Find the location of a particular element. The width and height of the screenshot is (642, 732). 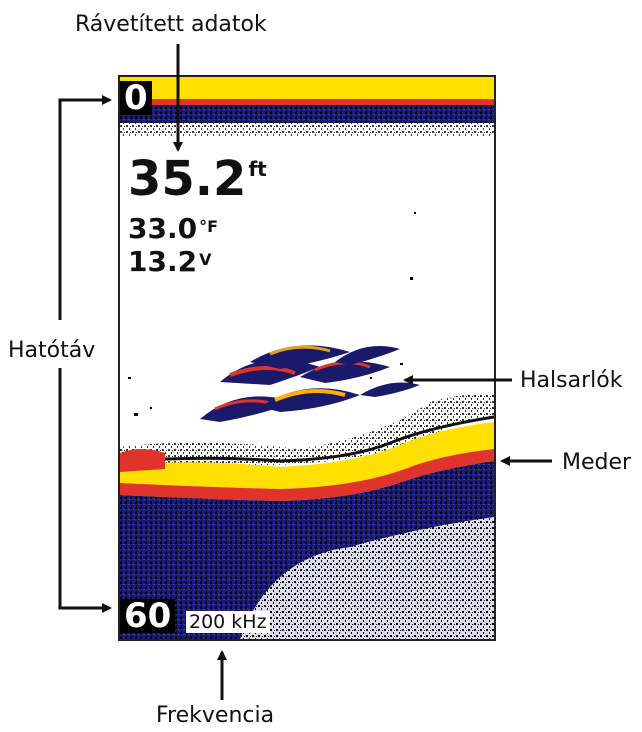

temperature-value: 33.0 is located at coordinates (163, 228).